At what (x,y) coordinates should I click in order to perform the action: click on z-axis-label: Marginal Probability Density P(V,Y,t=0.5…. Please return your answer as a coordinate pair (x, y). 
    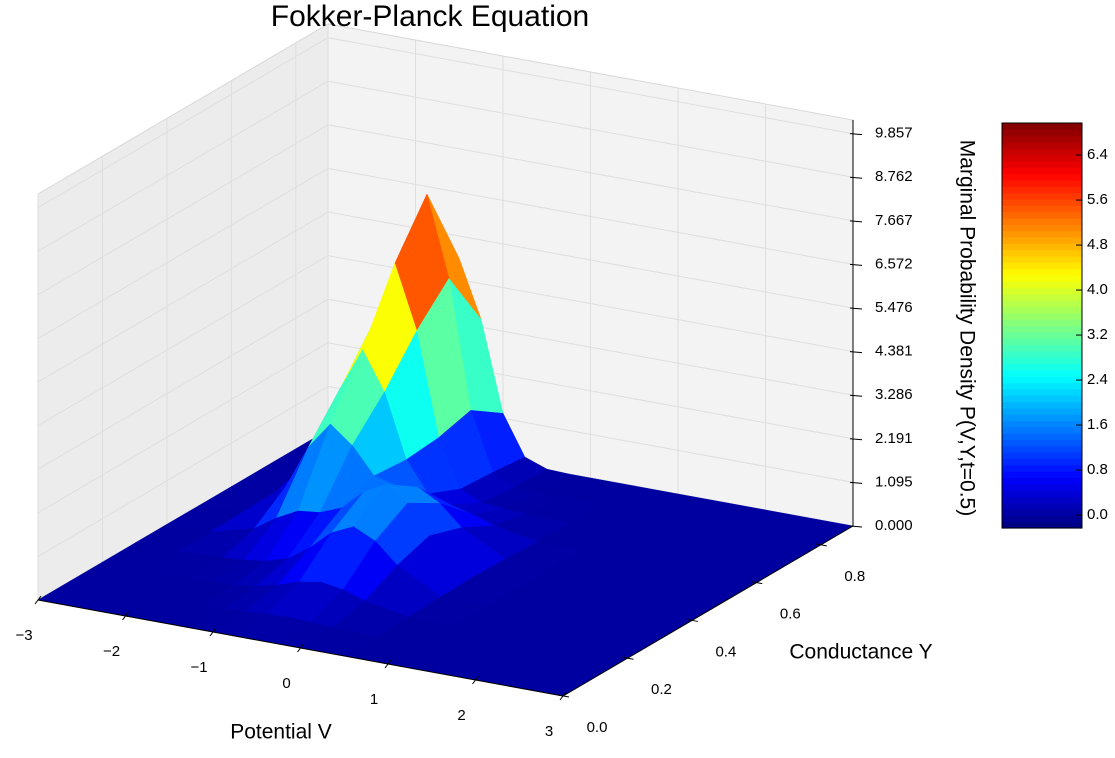
    Looking at the image, I should click on (966, 328).